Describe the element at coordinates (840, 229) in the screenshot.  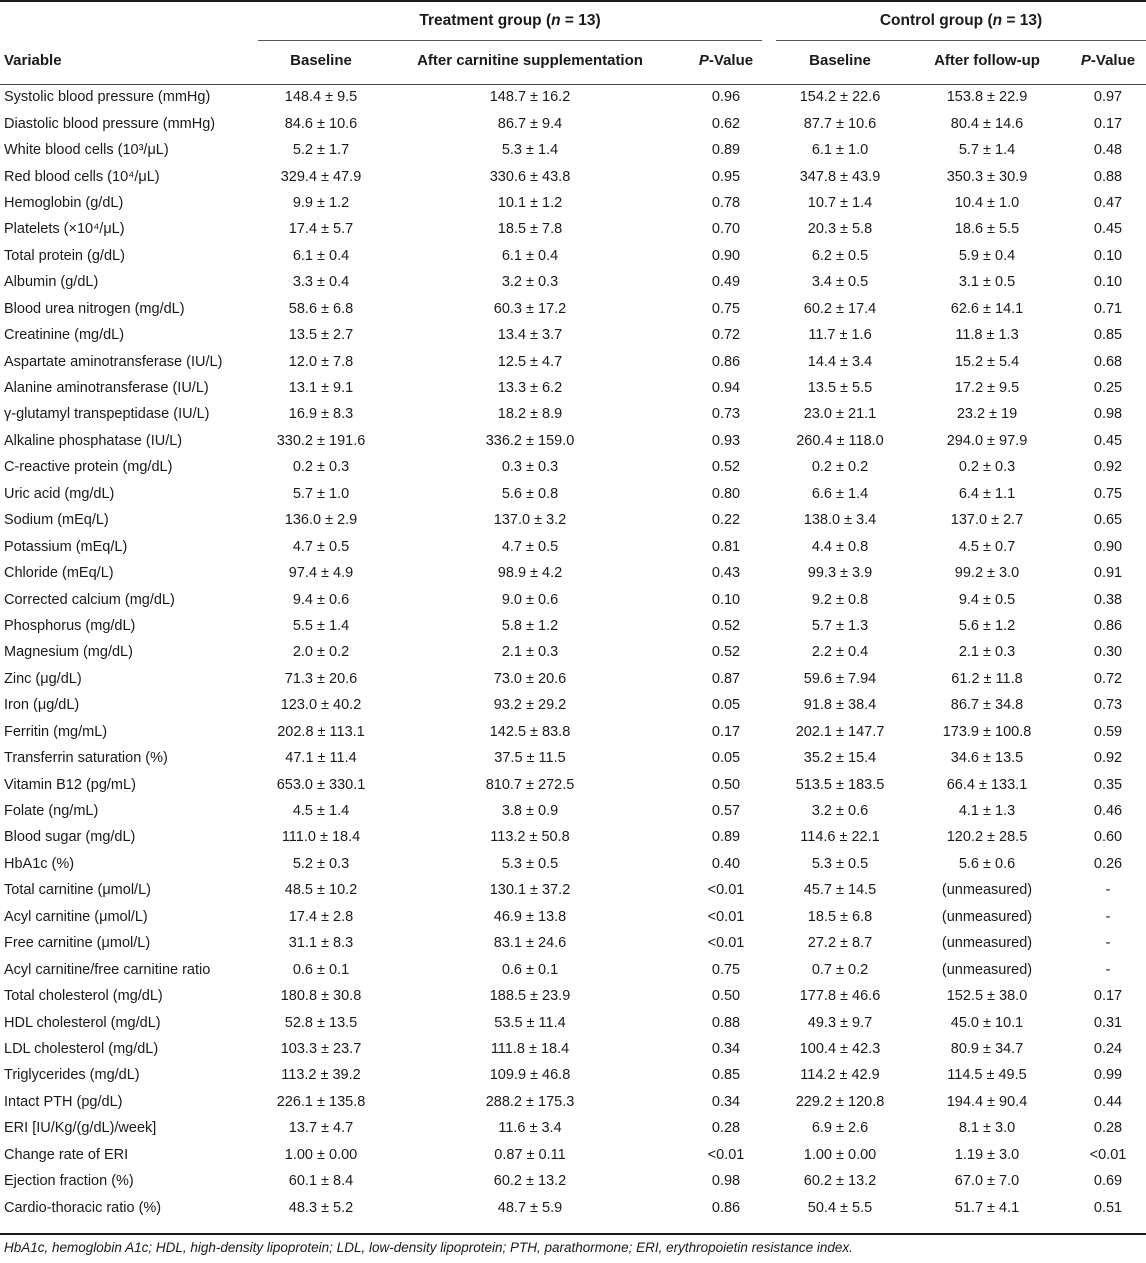
I see `cell-control-baseline: 20.3 ± 5.8` at that location.